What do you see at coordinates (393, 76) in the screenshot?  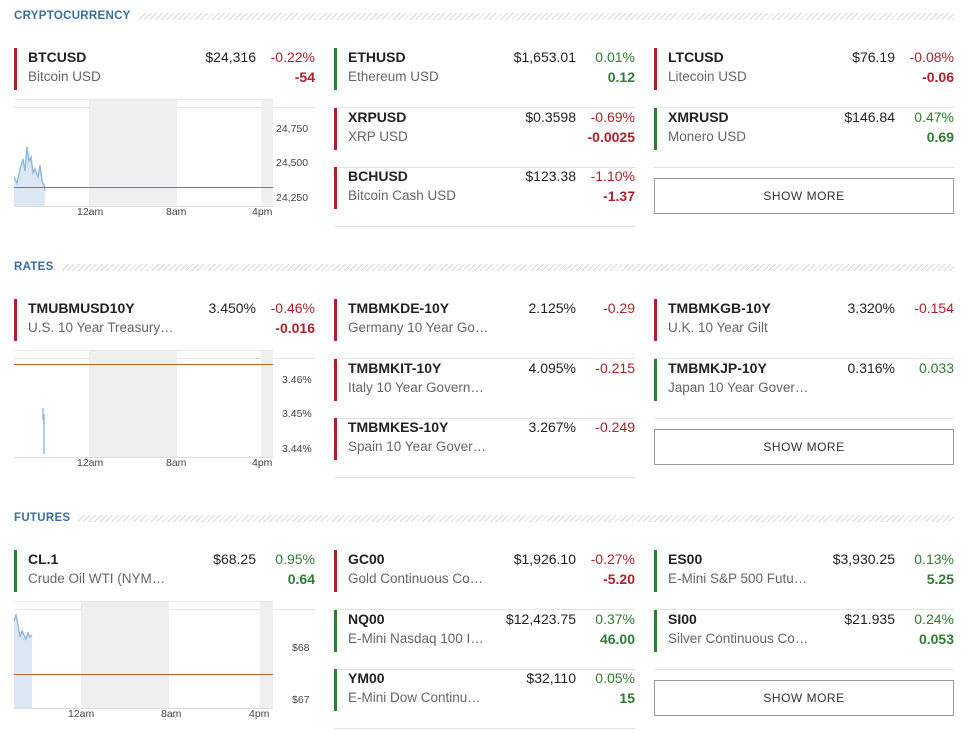 I see `instrument-name: Ethereum USD` at bounding box center [393, 76].